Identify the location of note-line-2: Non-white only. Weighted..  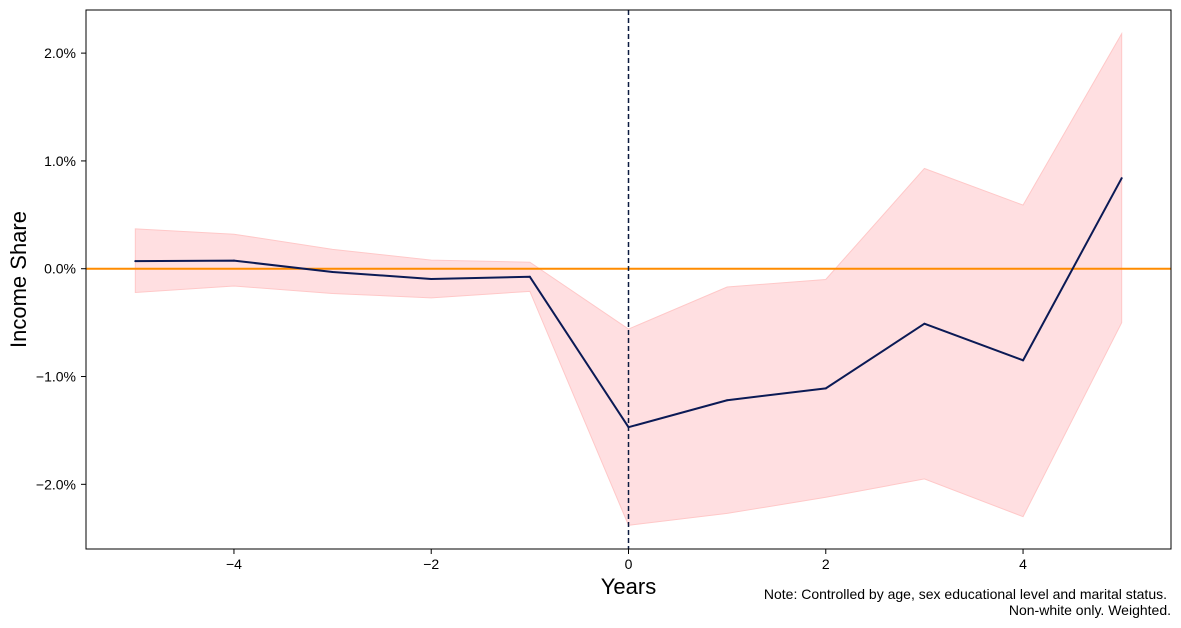
(1090, 610).